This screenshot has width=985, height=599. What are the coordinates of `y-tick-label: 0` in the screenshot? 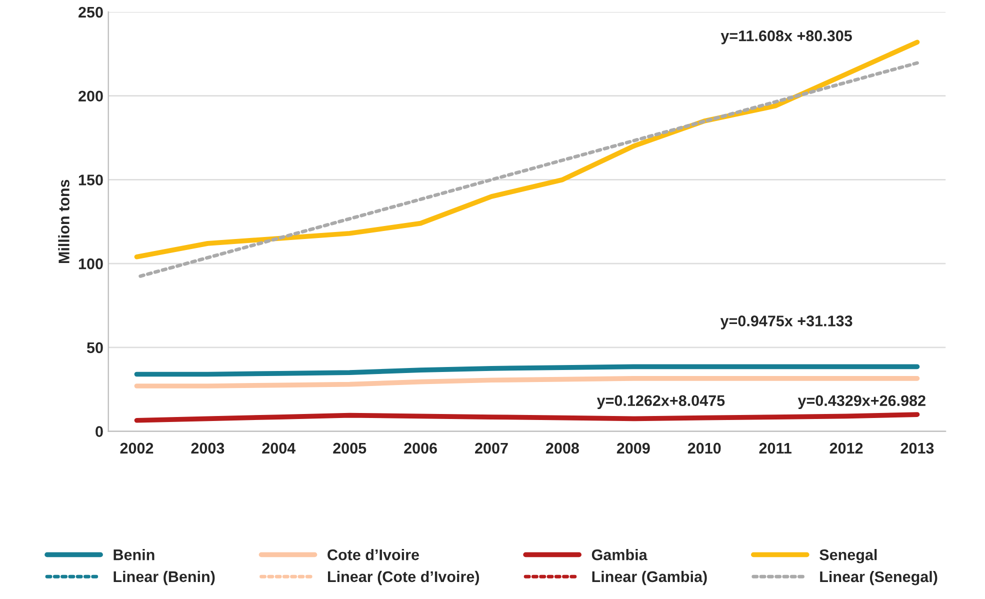 It's located at (99, 431).